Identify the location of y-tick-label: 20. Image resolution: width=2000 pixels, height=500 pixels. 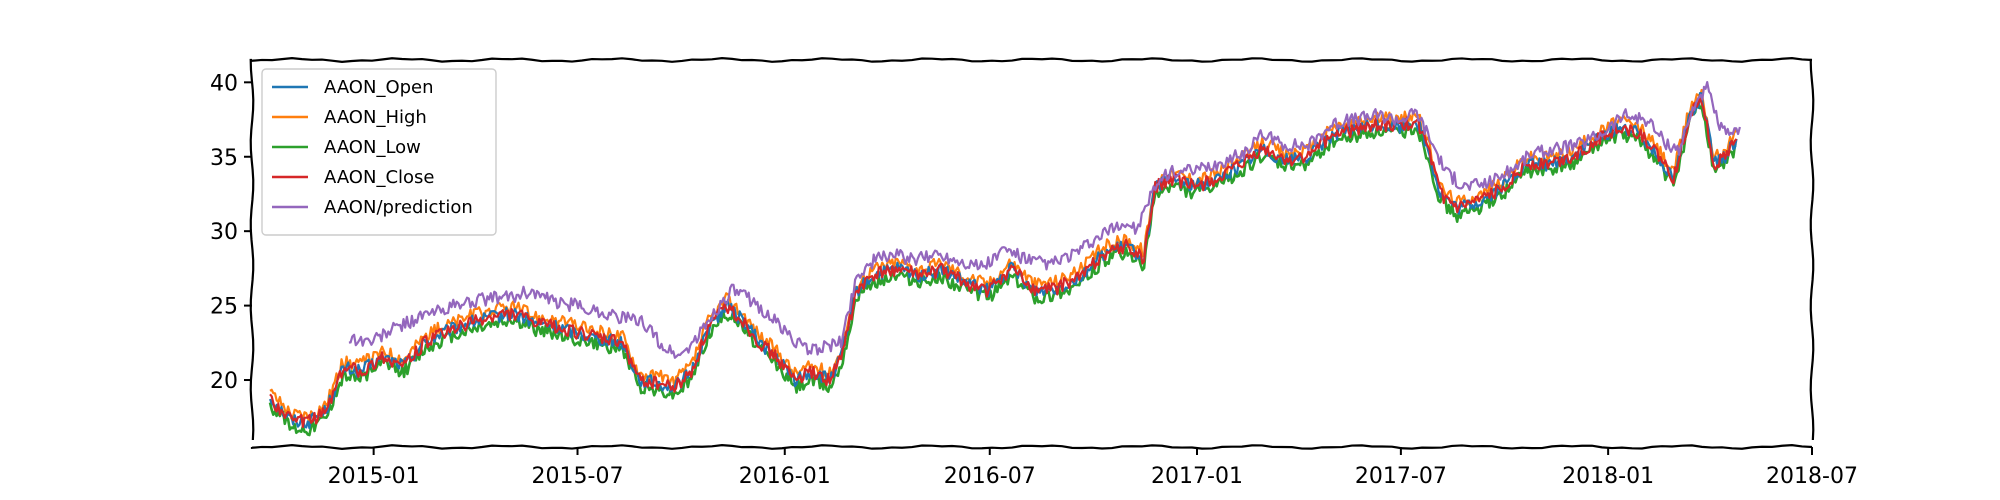
(224, 381).